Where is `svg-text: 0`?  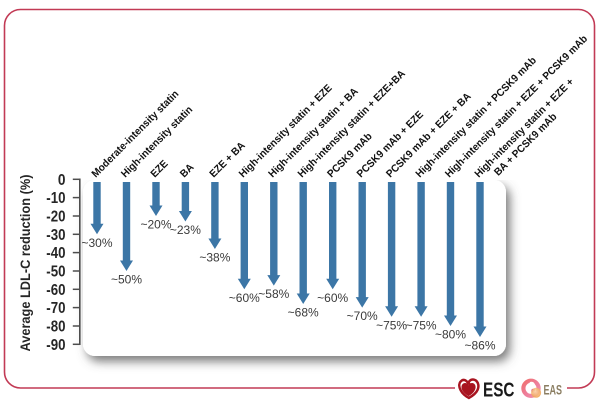 svg-text: 0 is located at coordinates (62, 180).